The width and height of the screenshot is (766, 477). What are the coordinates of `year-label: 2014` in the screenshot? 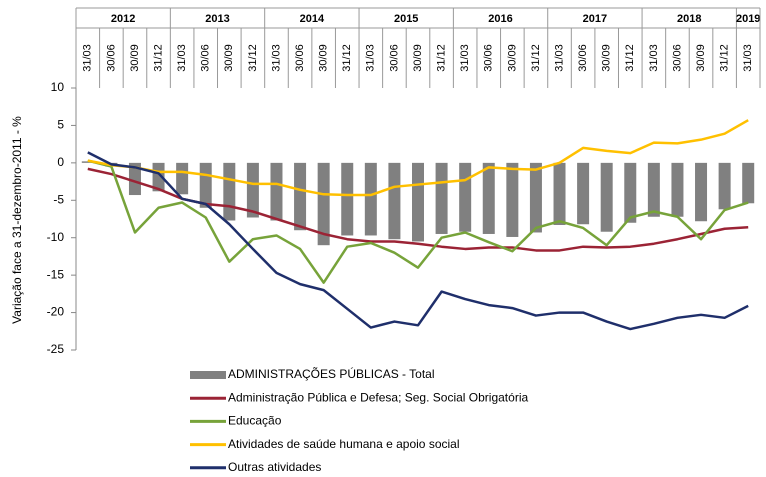 It's located at (312, 19).